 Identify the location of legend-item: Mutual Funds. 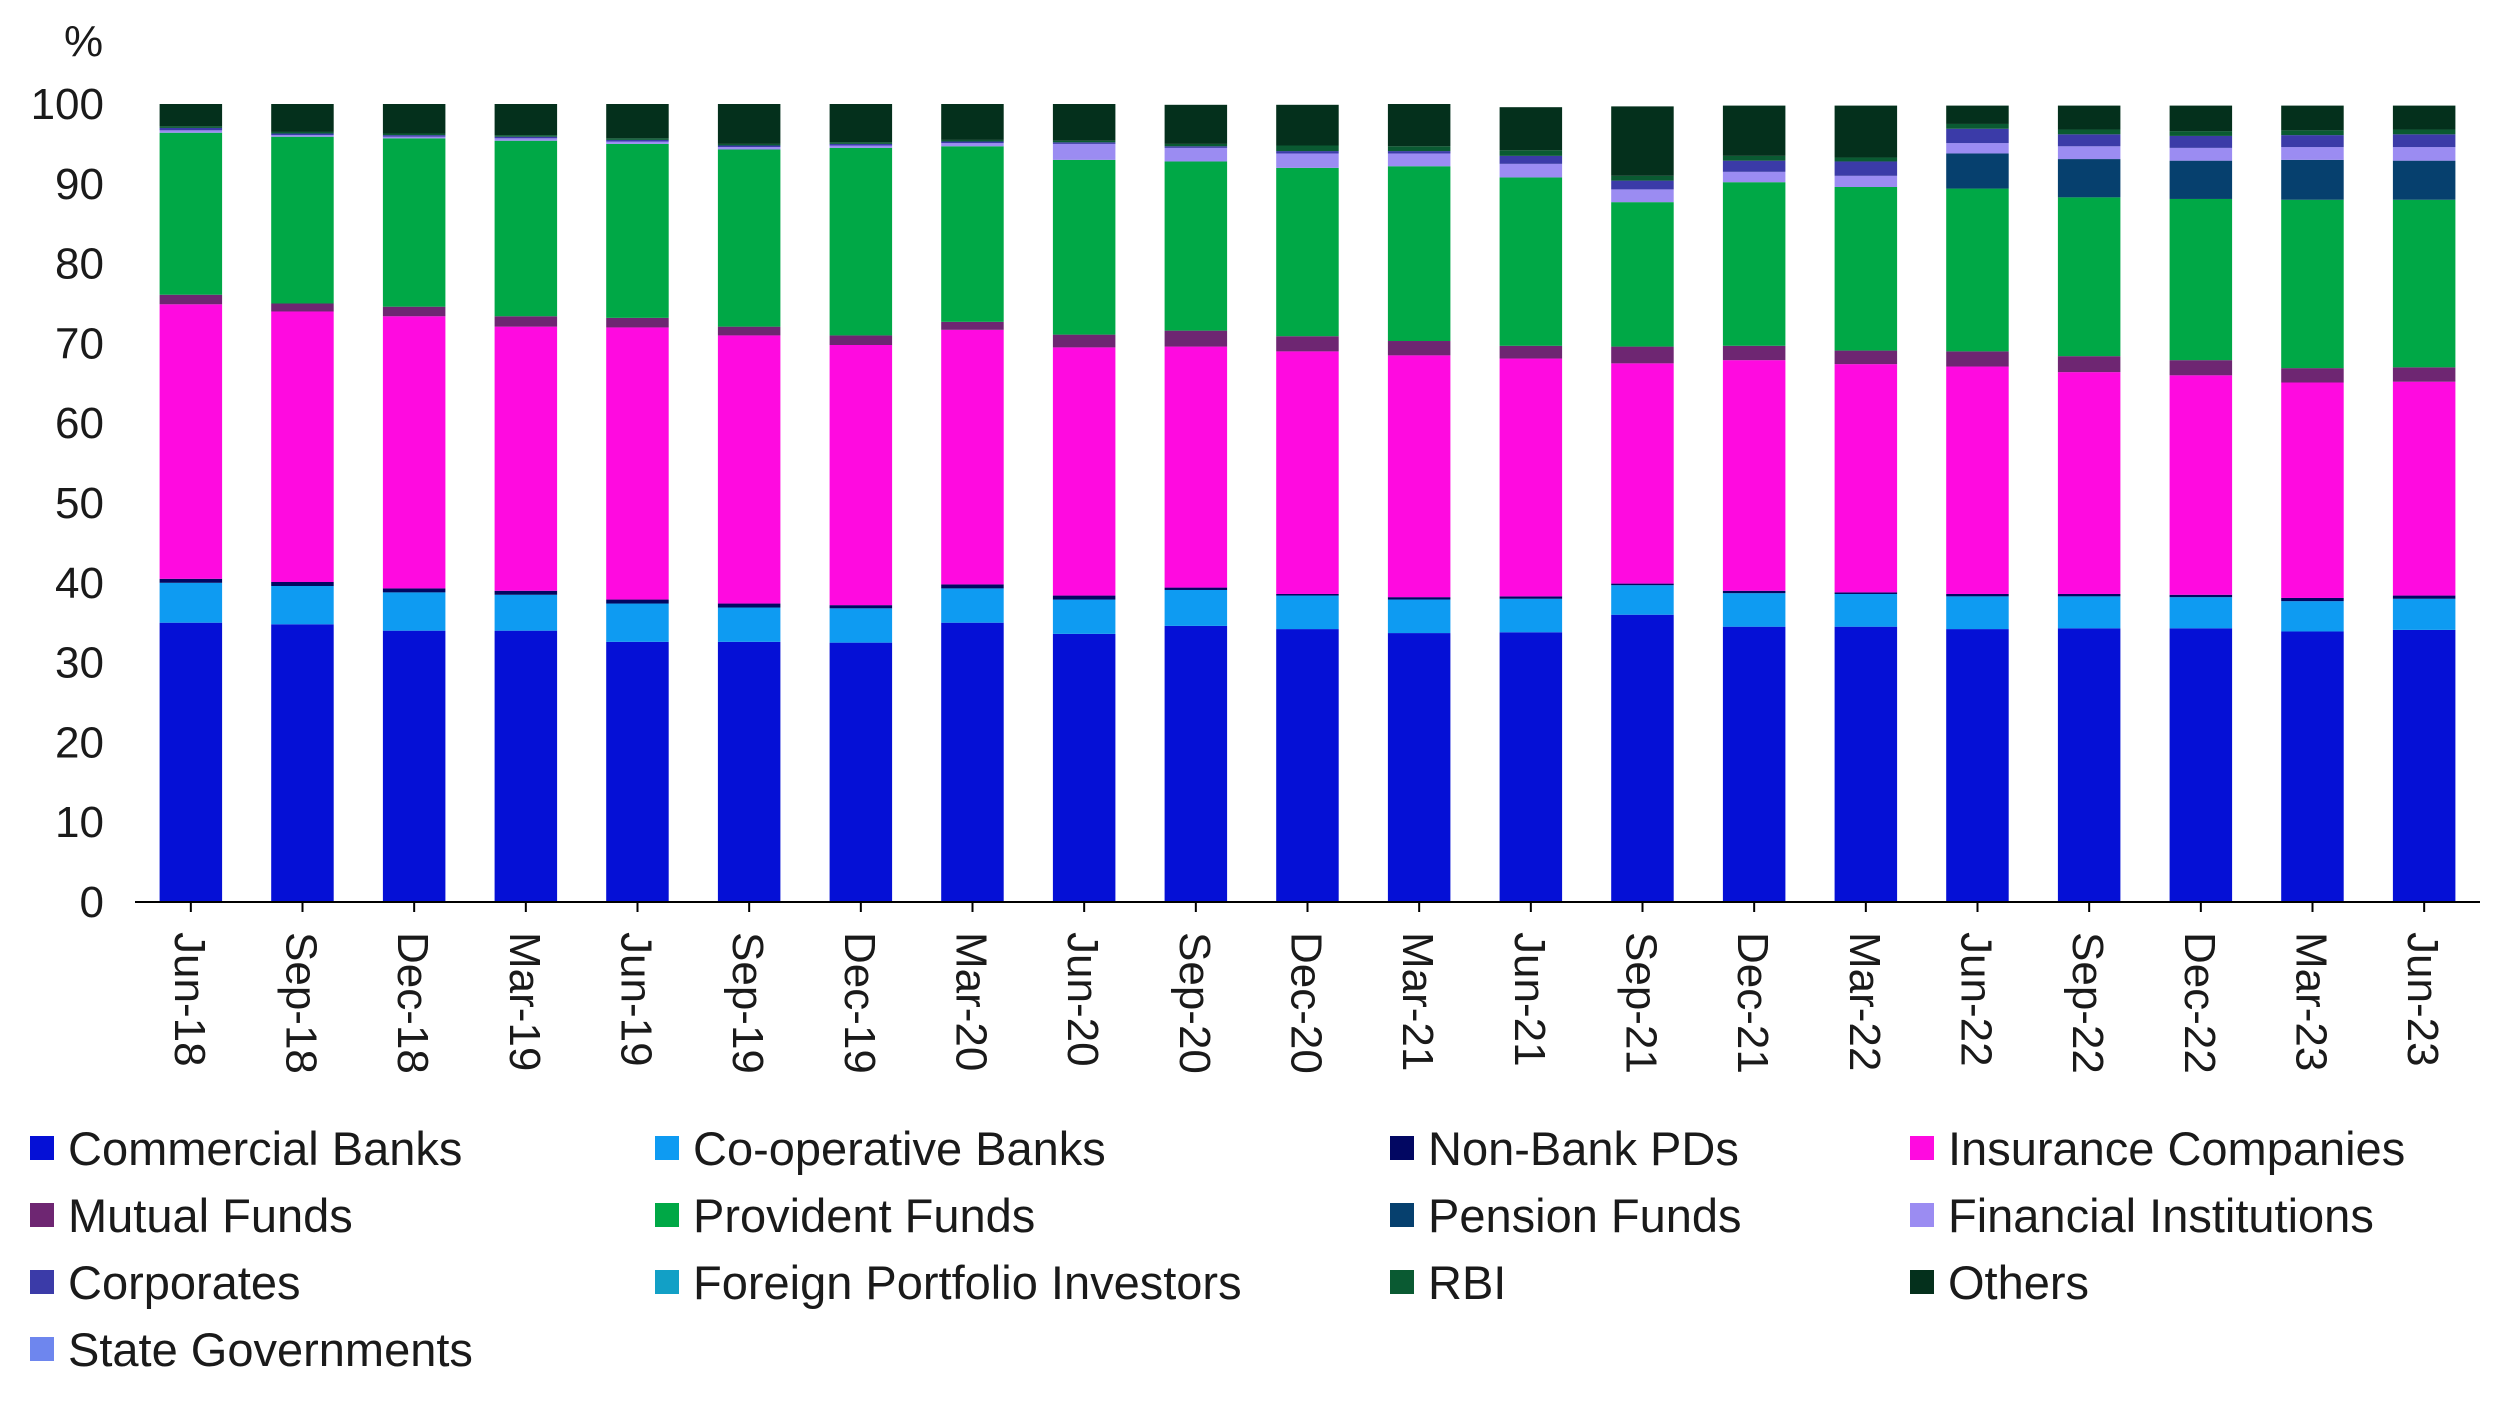
(191, 1215).